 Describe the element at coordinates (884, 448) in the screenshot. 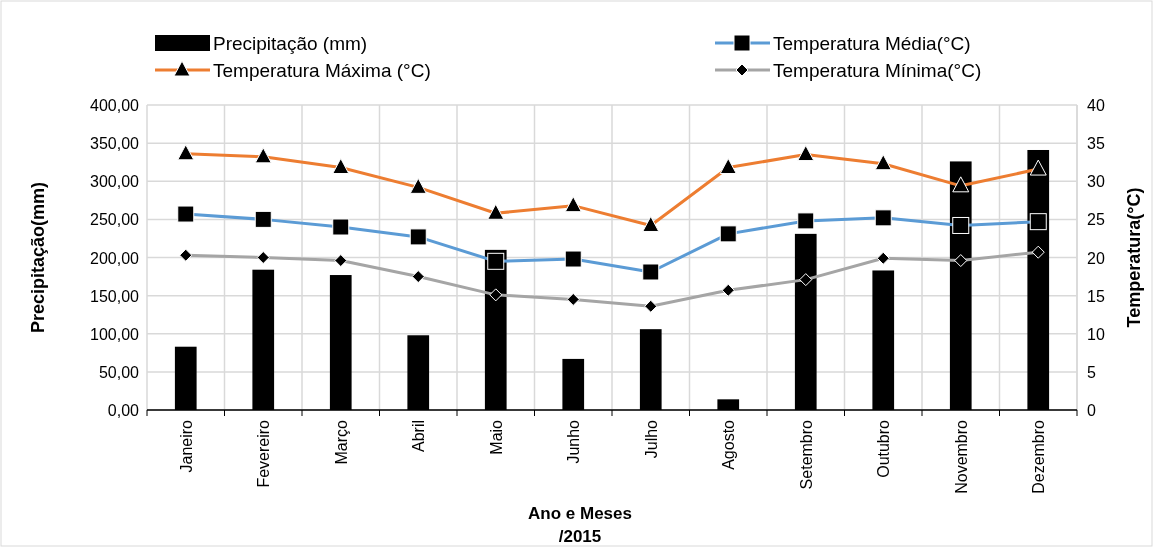

I see `x-tick-label: Outubro` at that location.